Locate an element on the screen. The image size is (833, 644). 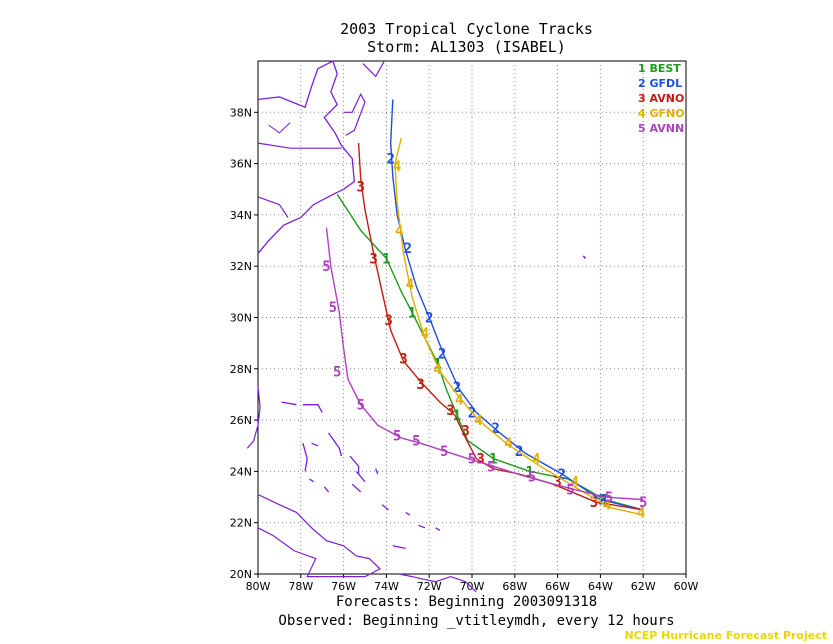
y-tick-label: 30N is located at coordinates (241, 318).